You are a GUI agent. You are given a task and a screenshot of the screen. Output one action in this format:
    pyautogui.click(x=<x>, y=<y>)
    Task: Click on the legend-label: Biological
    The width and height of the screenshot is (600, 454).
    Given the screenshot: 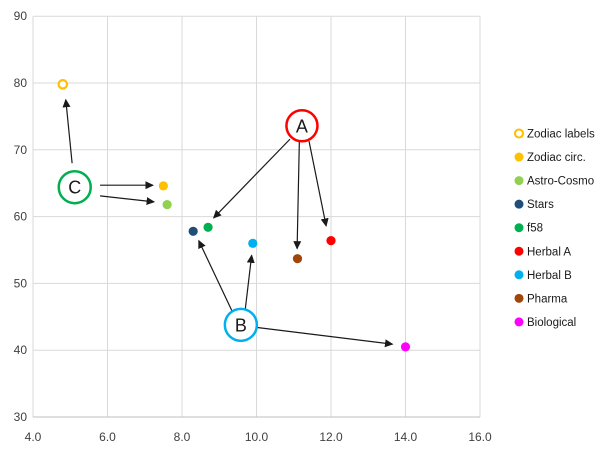 What is the action you would take?
    pyautogui.click(x=551, y=323)
    